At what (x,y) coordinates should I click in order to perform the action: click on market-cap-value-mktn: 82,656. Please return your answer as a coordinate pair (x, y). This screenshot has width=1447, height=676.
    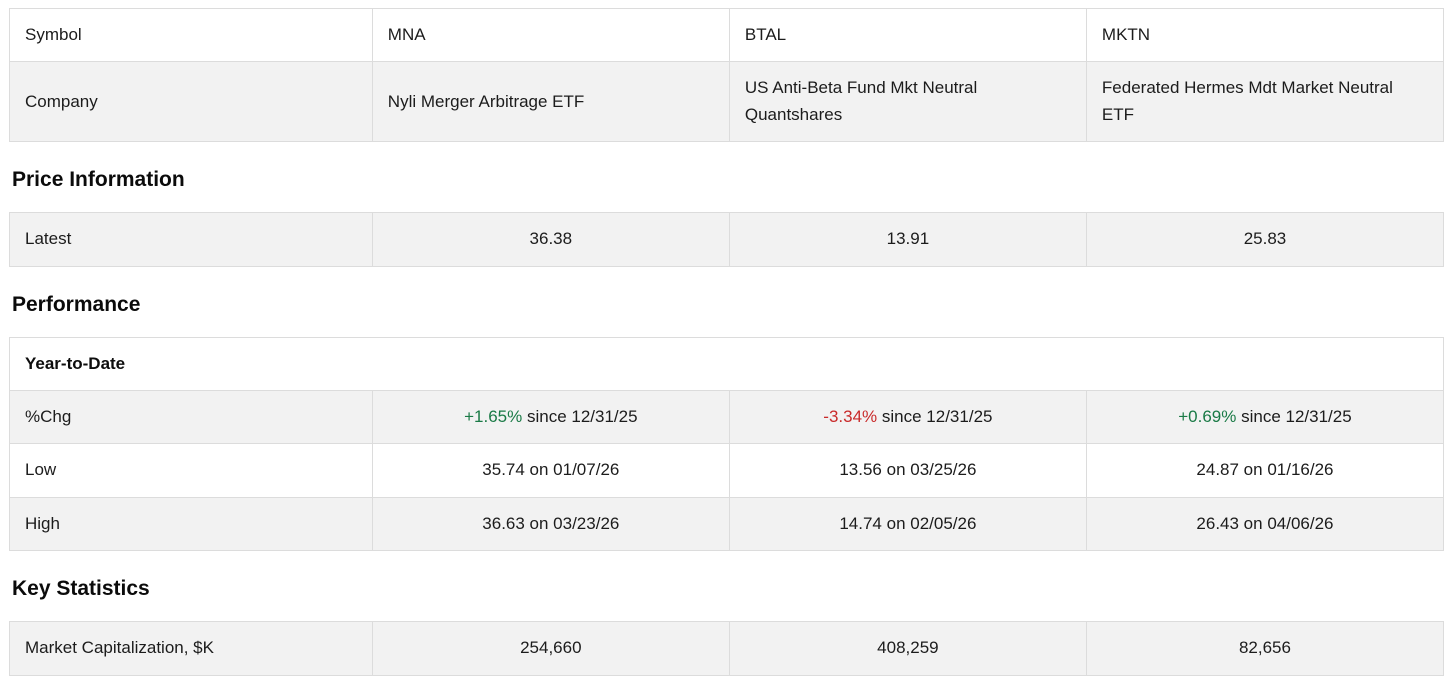
    Looking at the image, I should click on (1265, 648).